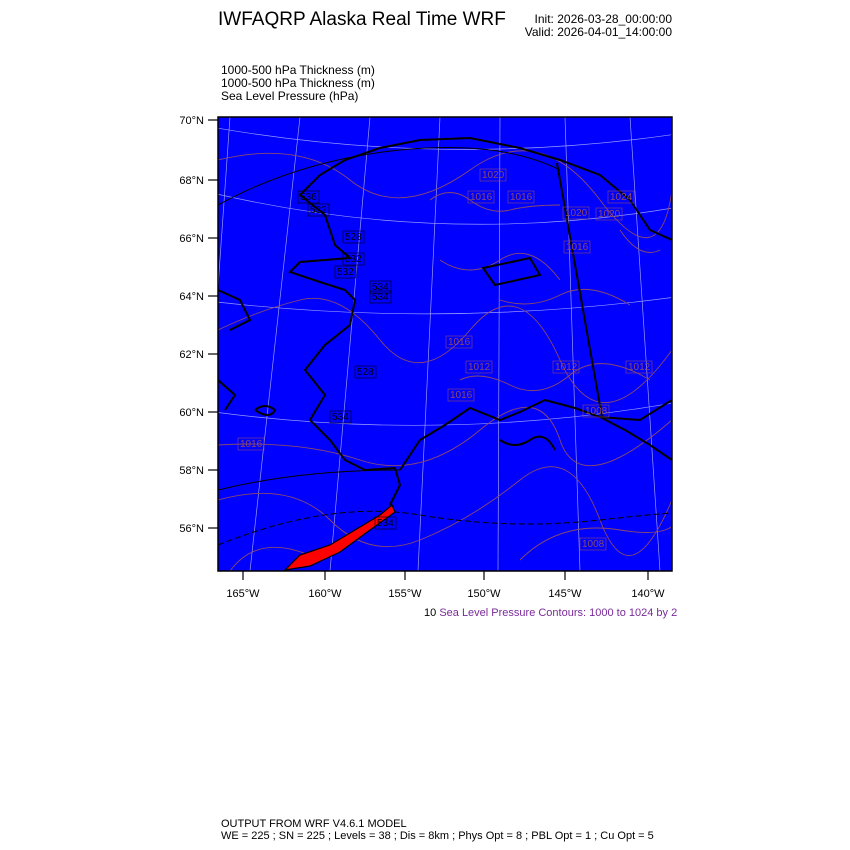 Image resolution: width=850 pixels, height=850 pixels. I want to click on init-time: Init: 2026-03-28_00:00:00, so click(603, 19).